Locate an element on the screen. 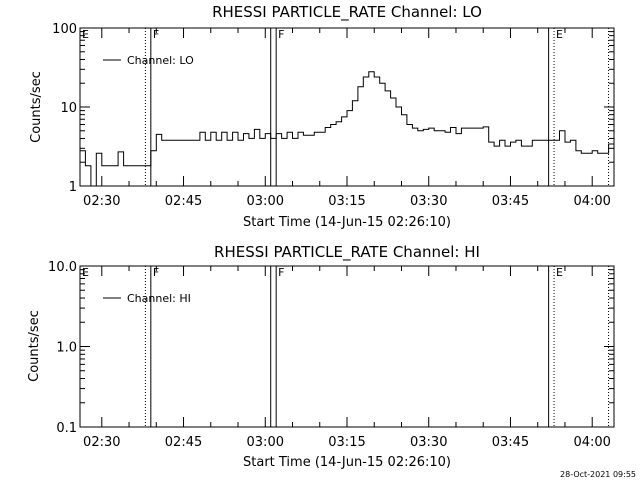 The image size is (640, 480). panel-lo-title: RHESSI PARTICLE_RATE Channel: LO is located at coordinates (347, 12).